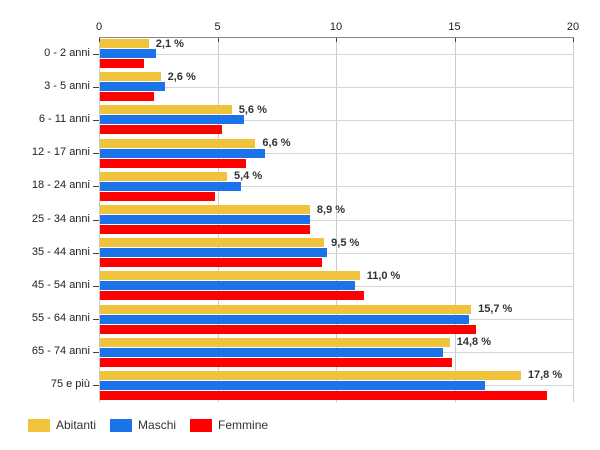  Describe the element at coordinates (573, 27) in the screenshot. I see `axis-tick-label: 20` at that location.